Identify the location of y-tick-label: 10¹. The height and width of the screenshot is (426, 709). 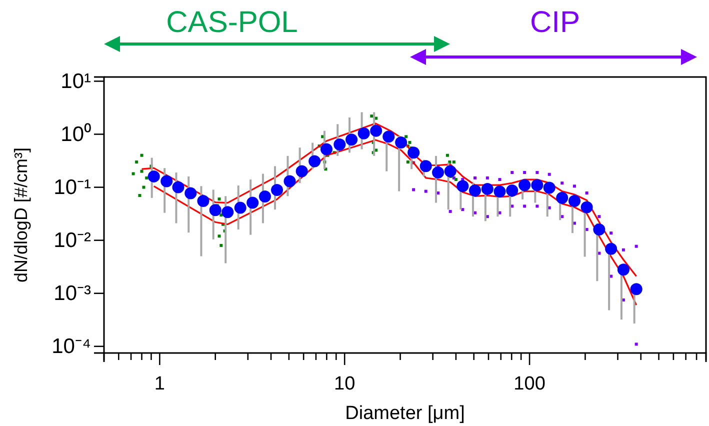
(75, 81).